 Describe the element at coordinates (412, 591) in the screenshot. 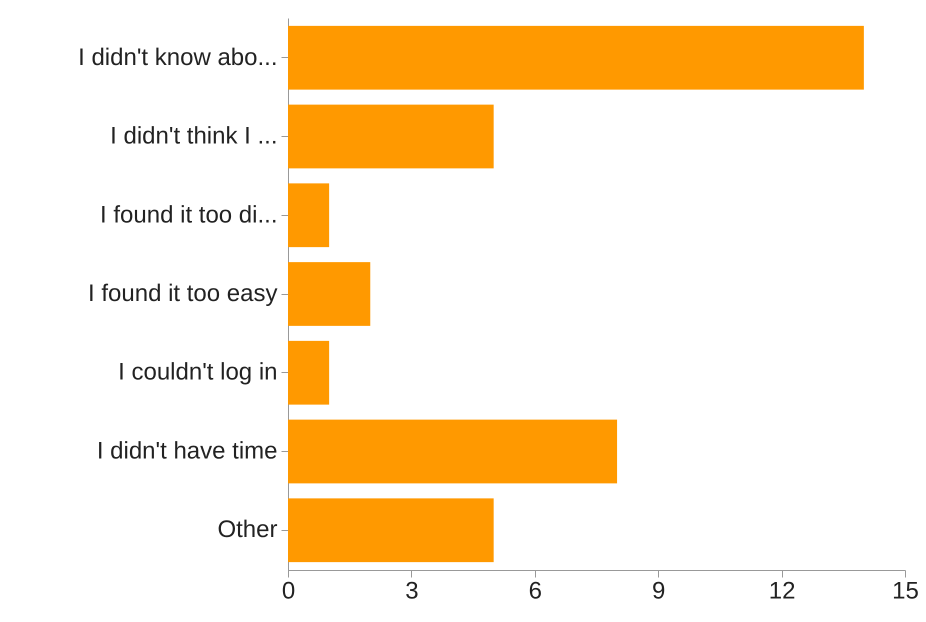

I see `x-tick-label: 3` at that location.